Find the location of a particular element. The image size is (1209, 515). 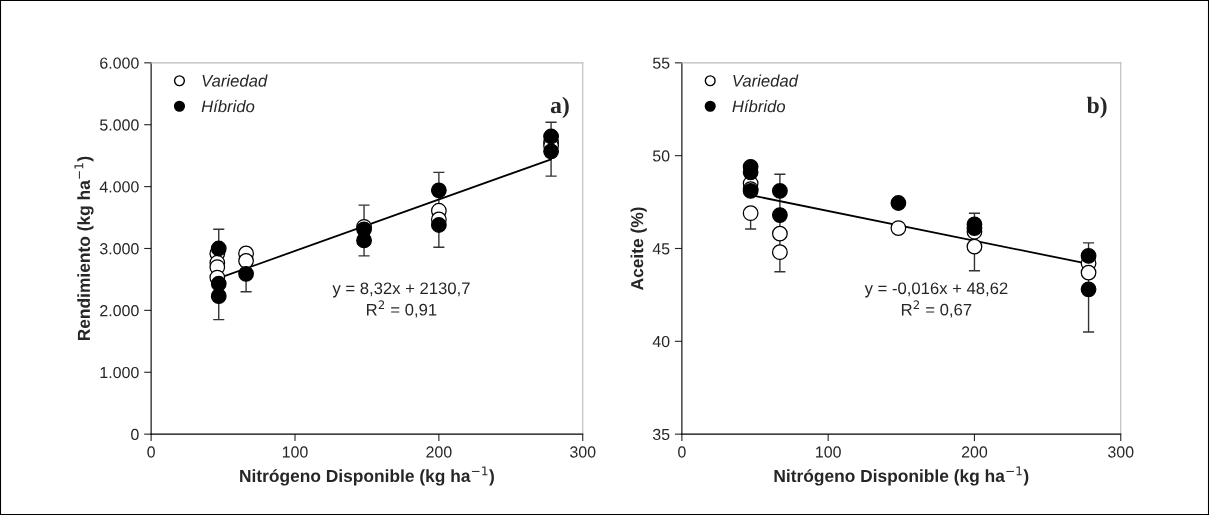

y-tick-label: 55 is located at coordinates (661, 63).